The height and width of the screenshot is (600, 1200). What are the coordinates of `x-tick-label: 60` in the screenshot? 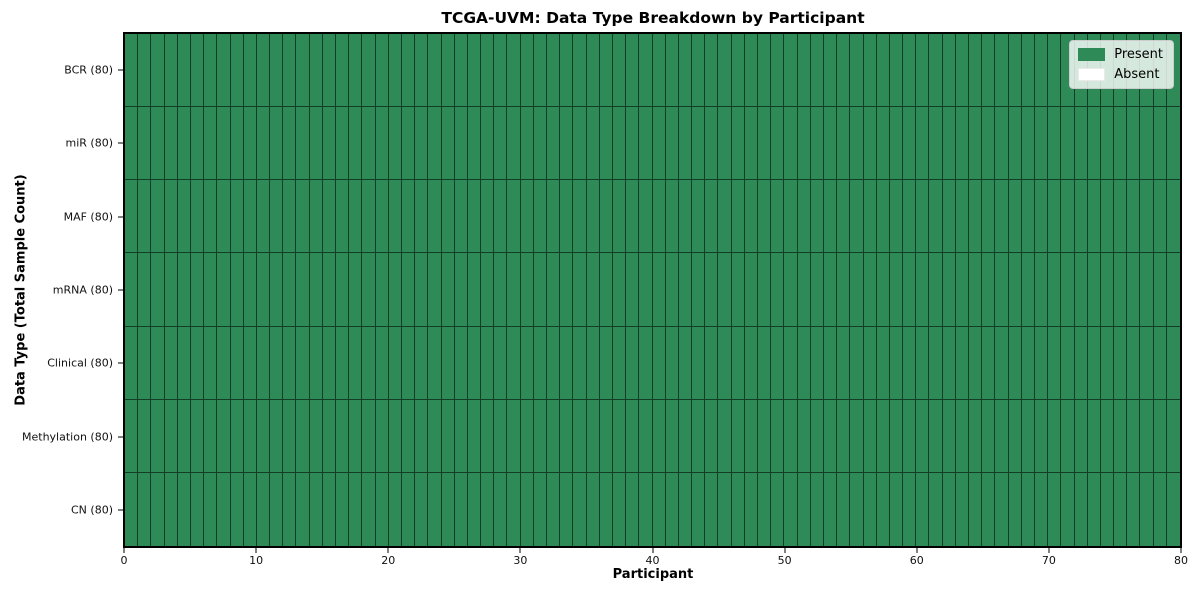 It's located at (916, 560).